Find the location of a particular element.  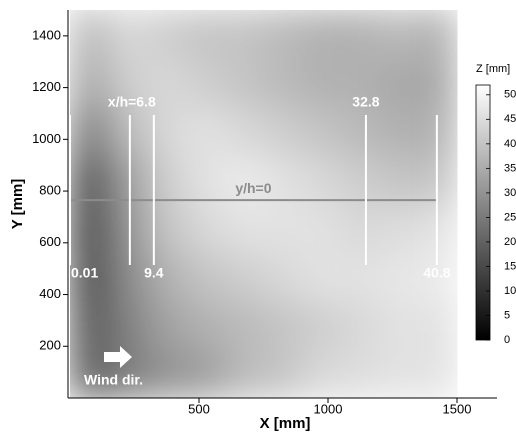

colorbar-label: Z [mm] is located at coordinates (493, 69).